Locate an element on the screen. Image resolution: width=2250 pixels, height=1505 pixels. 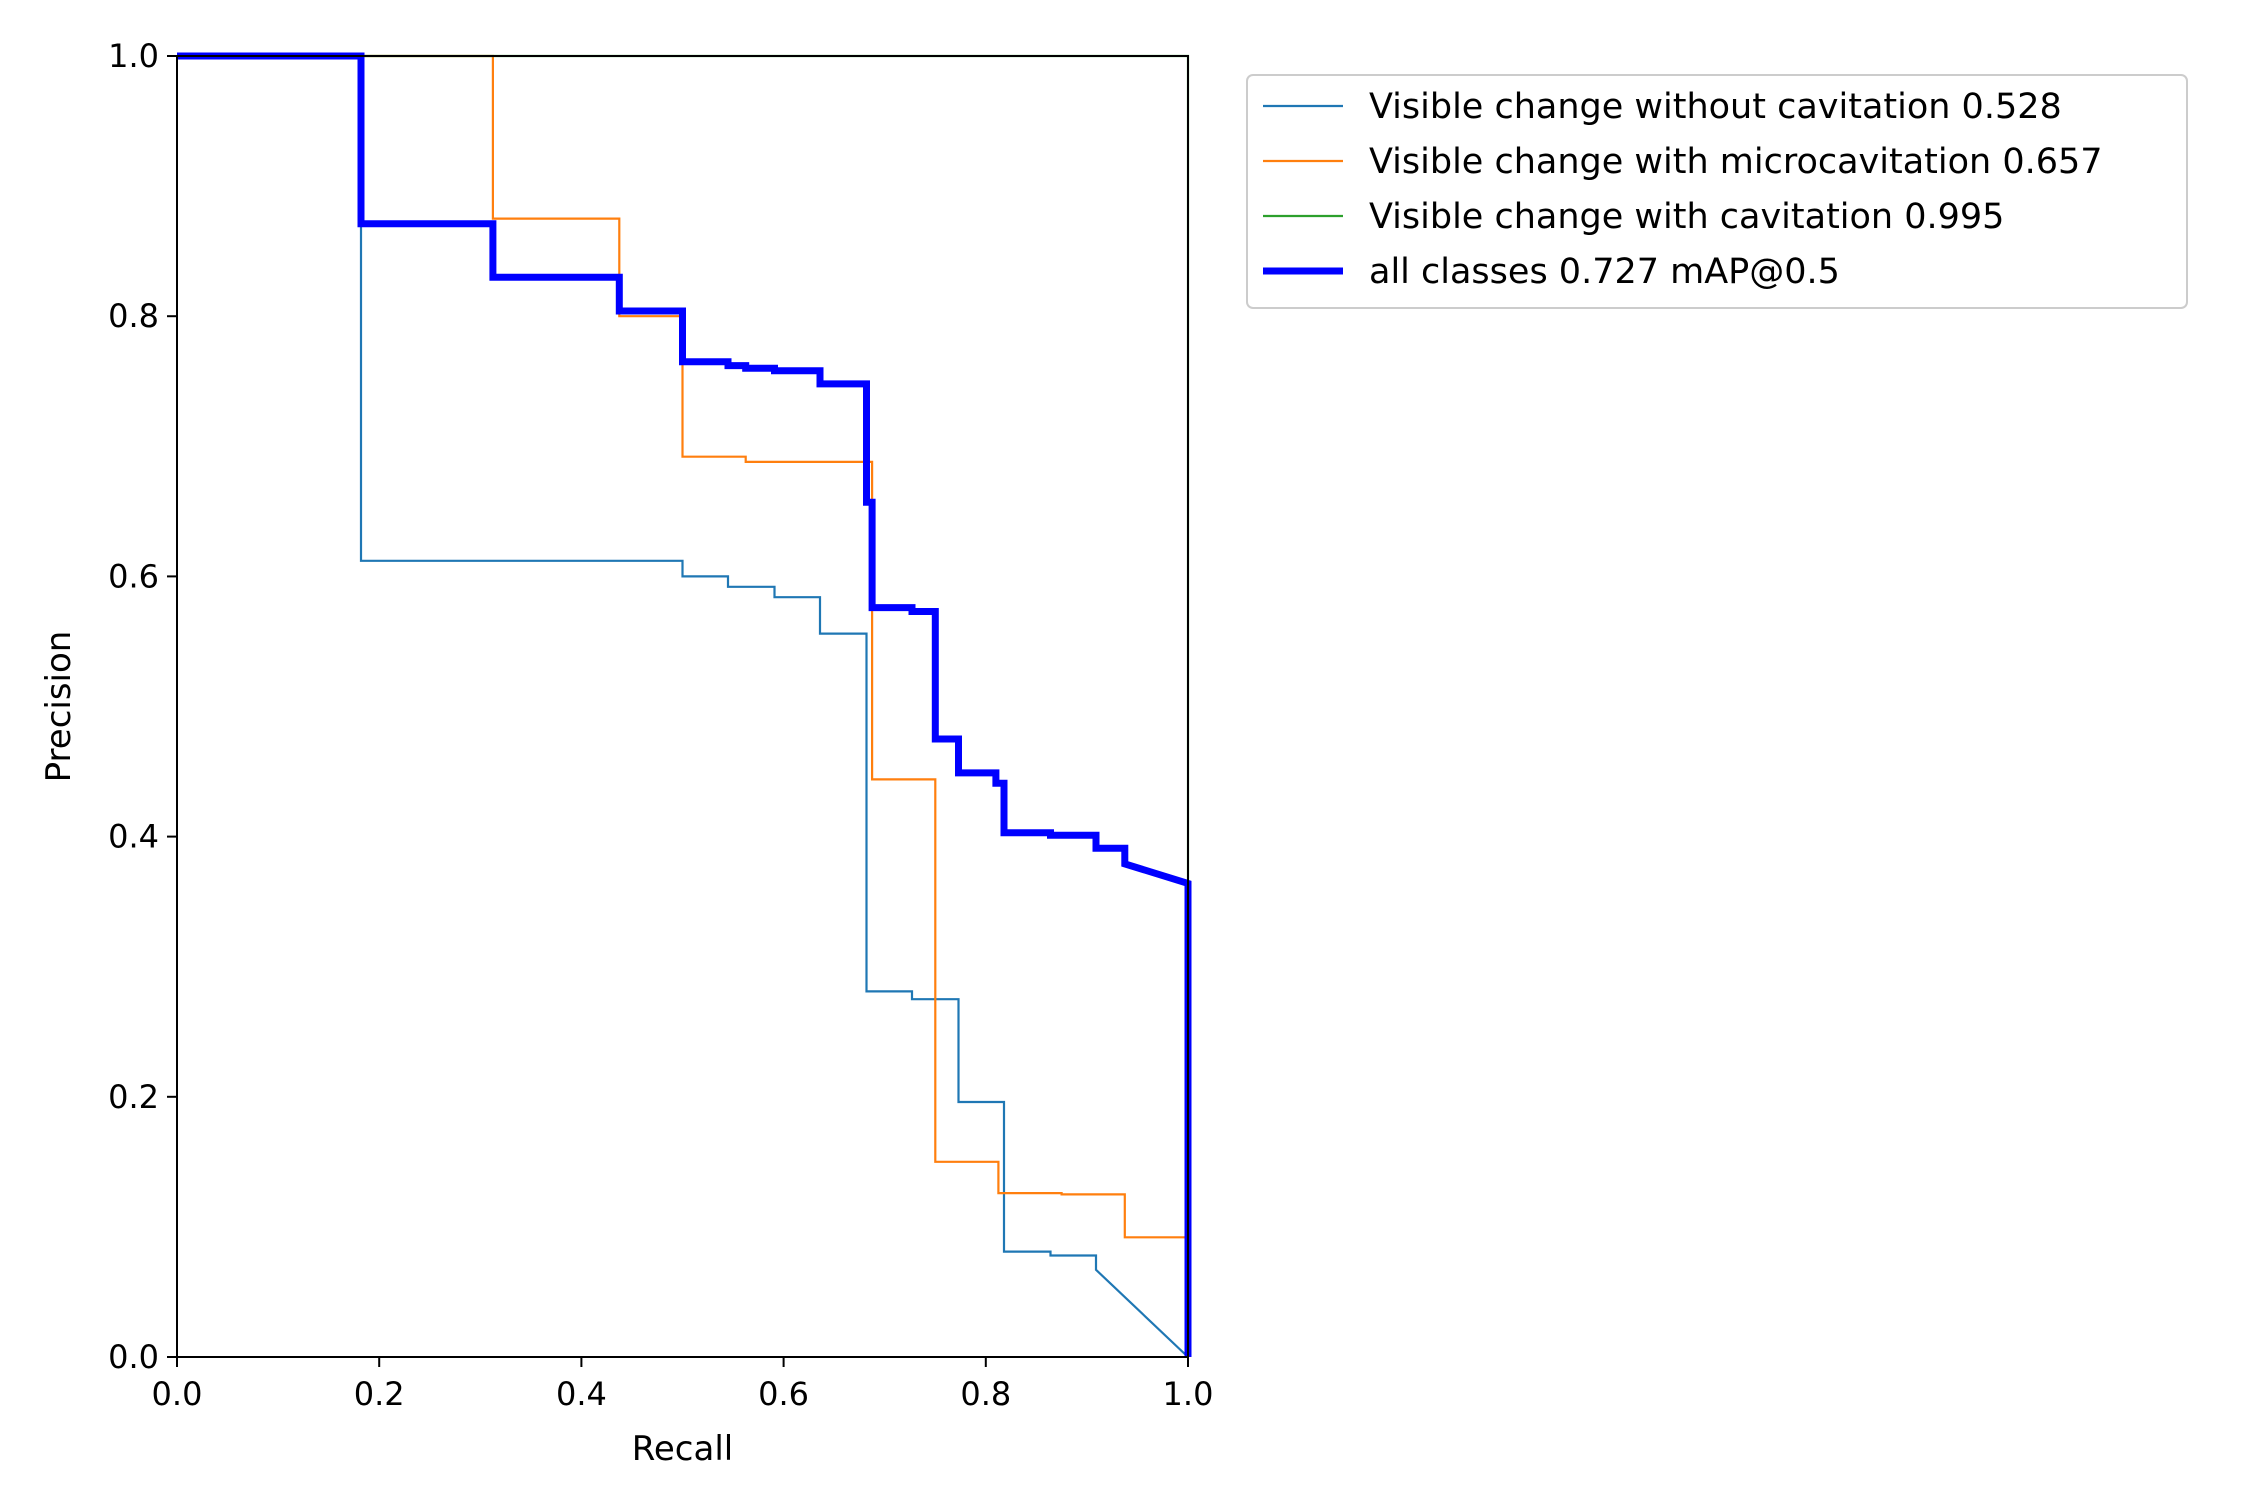
y-tick-label: 1.0 is located at coordinates (133, 56).